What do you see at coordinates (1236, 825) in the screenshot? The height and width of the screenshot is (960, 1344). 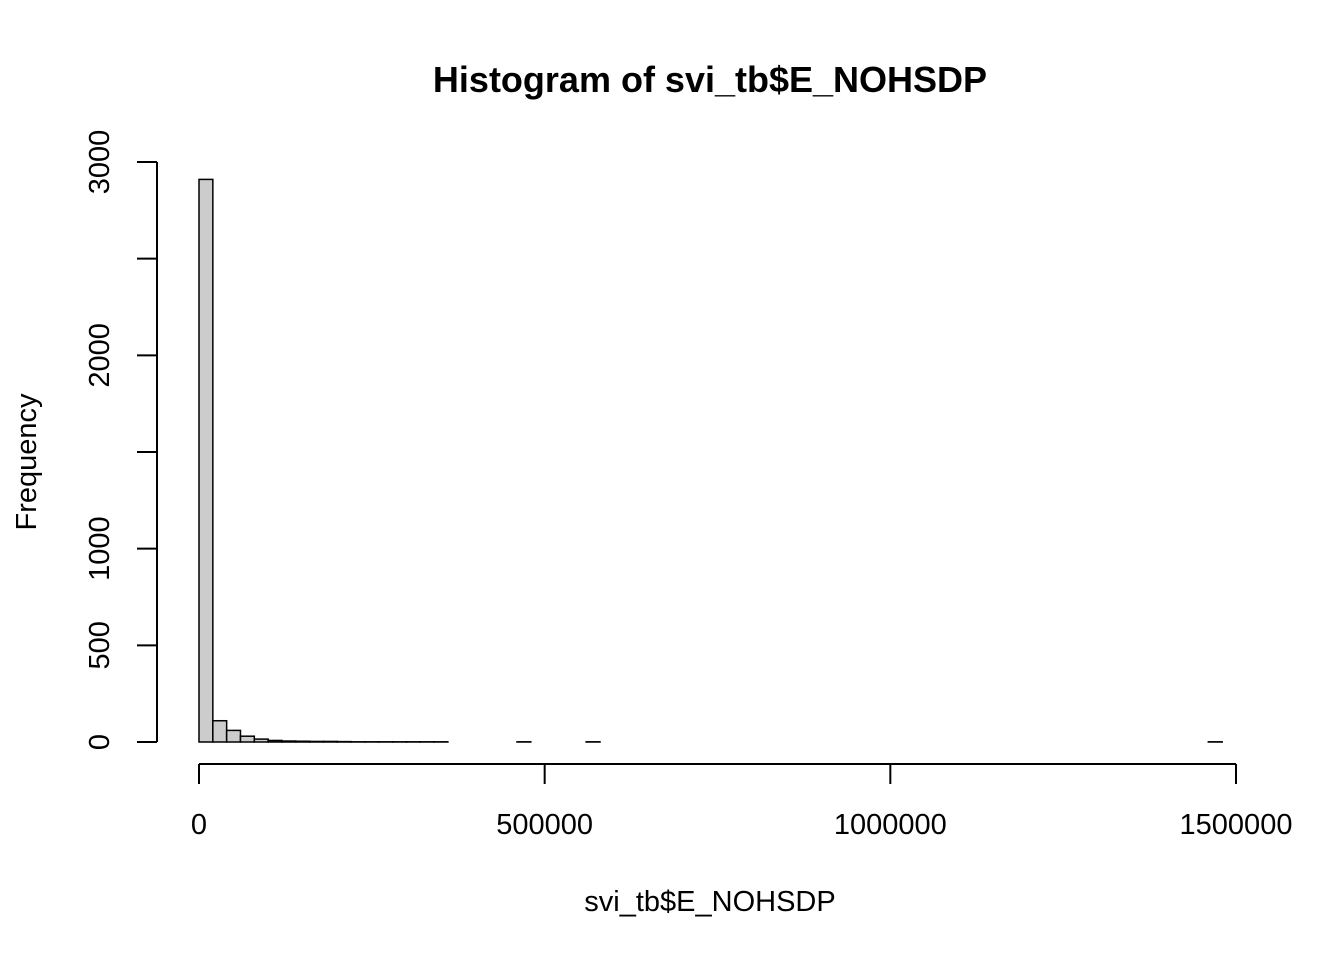 I see `x-tick-label: 1500000` at bounding box center [1236, 825].